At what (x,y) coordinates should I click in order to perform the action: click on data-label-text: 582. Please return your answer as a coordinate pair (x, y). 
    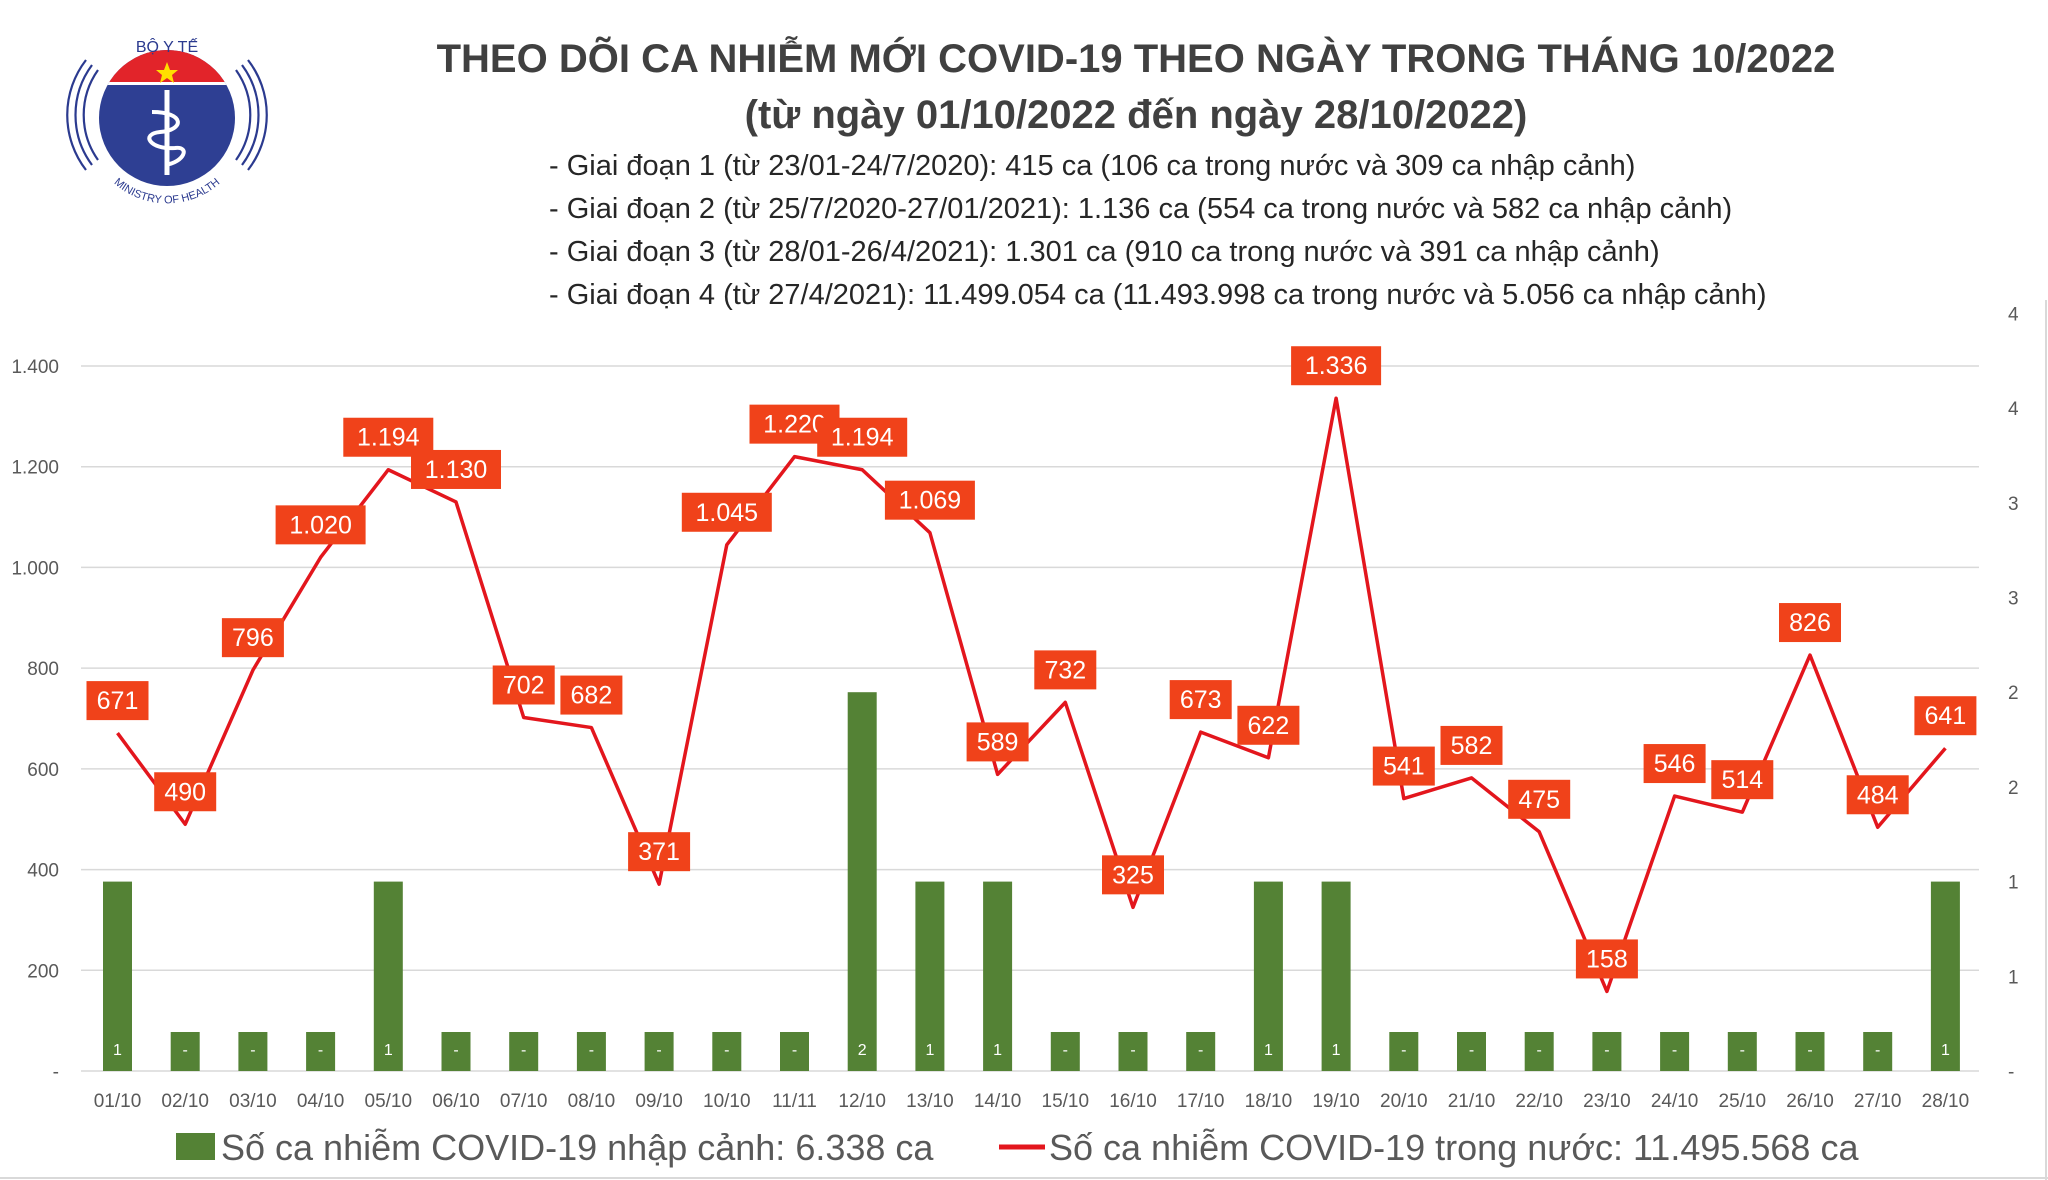
    Looking at the image, I should click on (1472, 746).